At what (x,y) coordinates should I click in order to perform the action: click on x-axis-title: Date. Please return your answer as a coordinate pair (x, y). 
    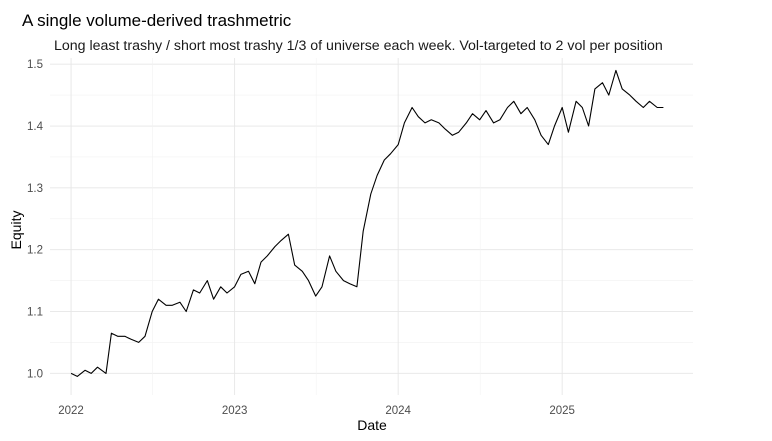
    Looking at the image, I should click on (372, 425).